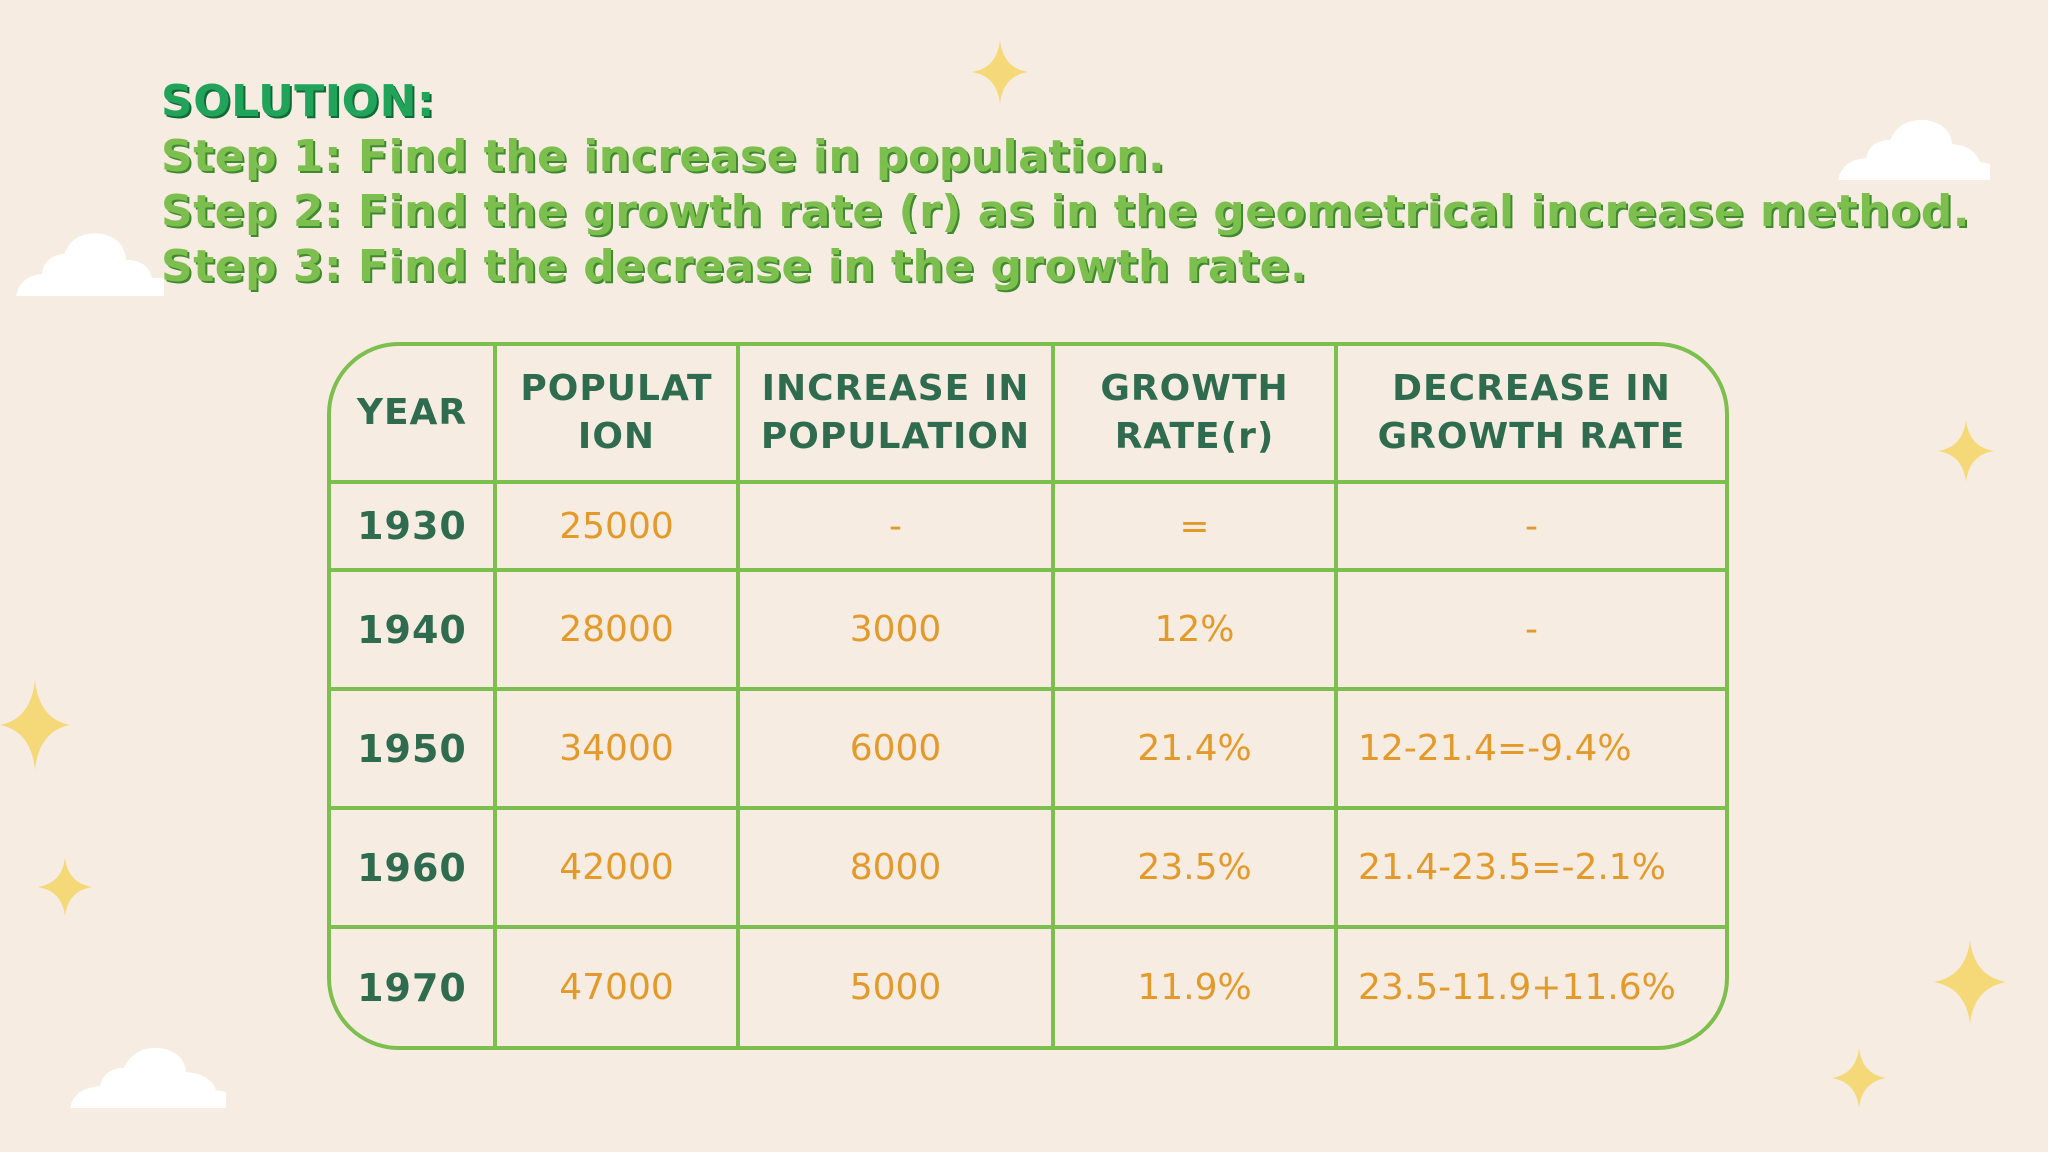  I want to click on table-row: 1960 42000 8000 23.5% 21.4-23.5=-2.1%, so click(1028, 867).